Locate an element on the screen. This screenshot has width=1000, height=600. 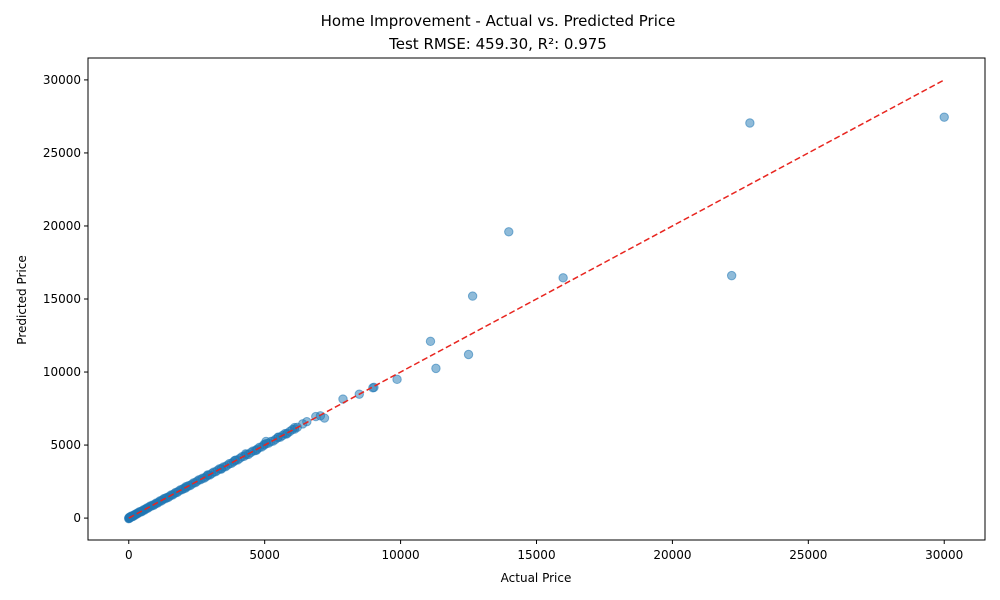
x-axis-label: Actual Price is located at coordinates (536, 578).